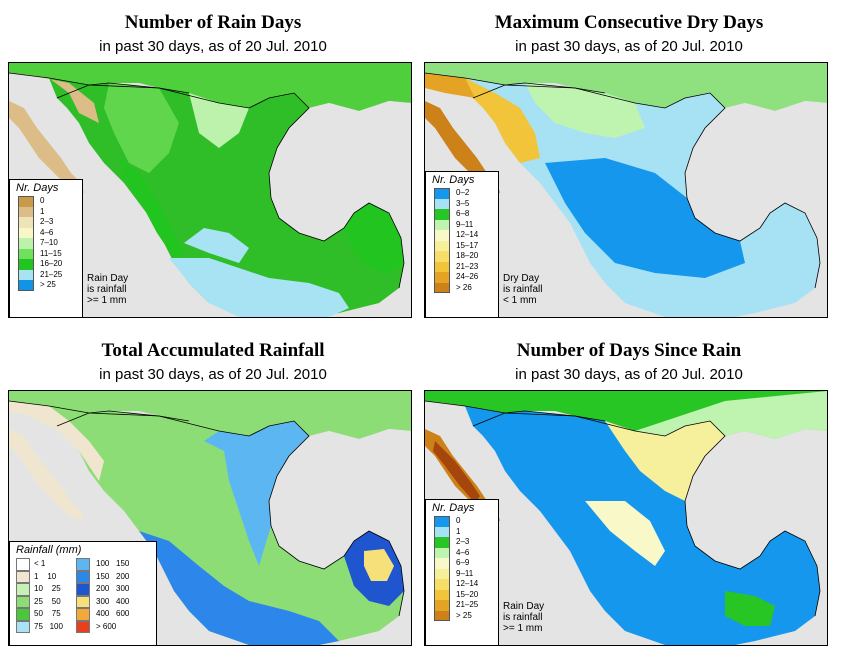  Describe the element at coordinates (256, 493) in the screenshot. I see `region-sierra-blue` at that location.